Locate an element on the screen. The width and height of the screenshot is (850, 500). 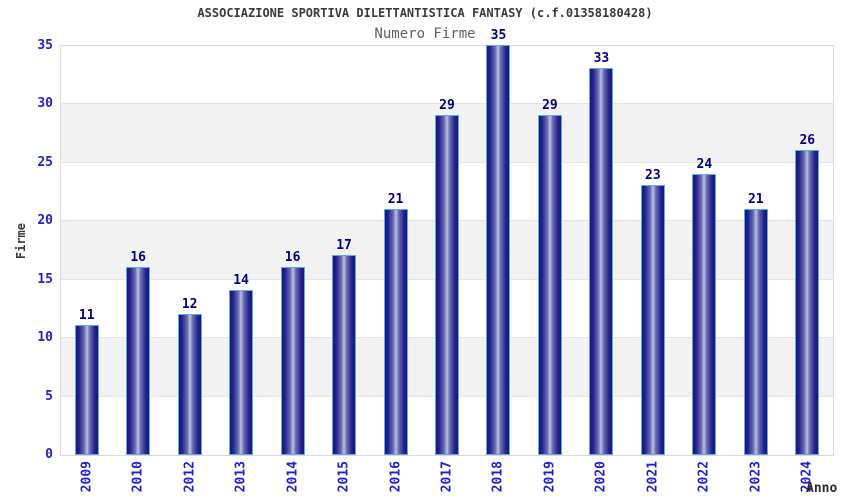
bar-value-label: 24 is located at coordinates (704, 164).